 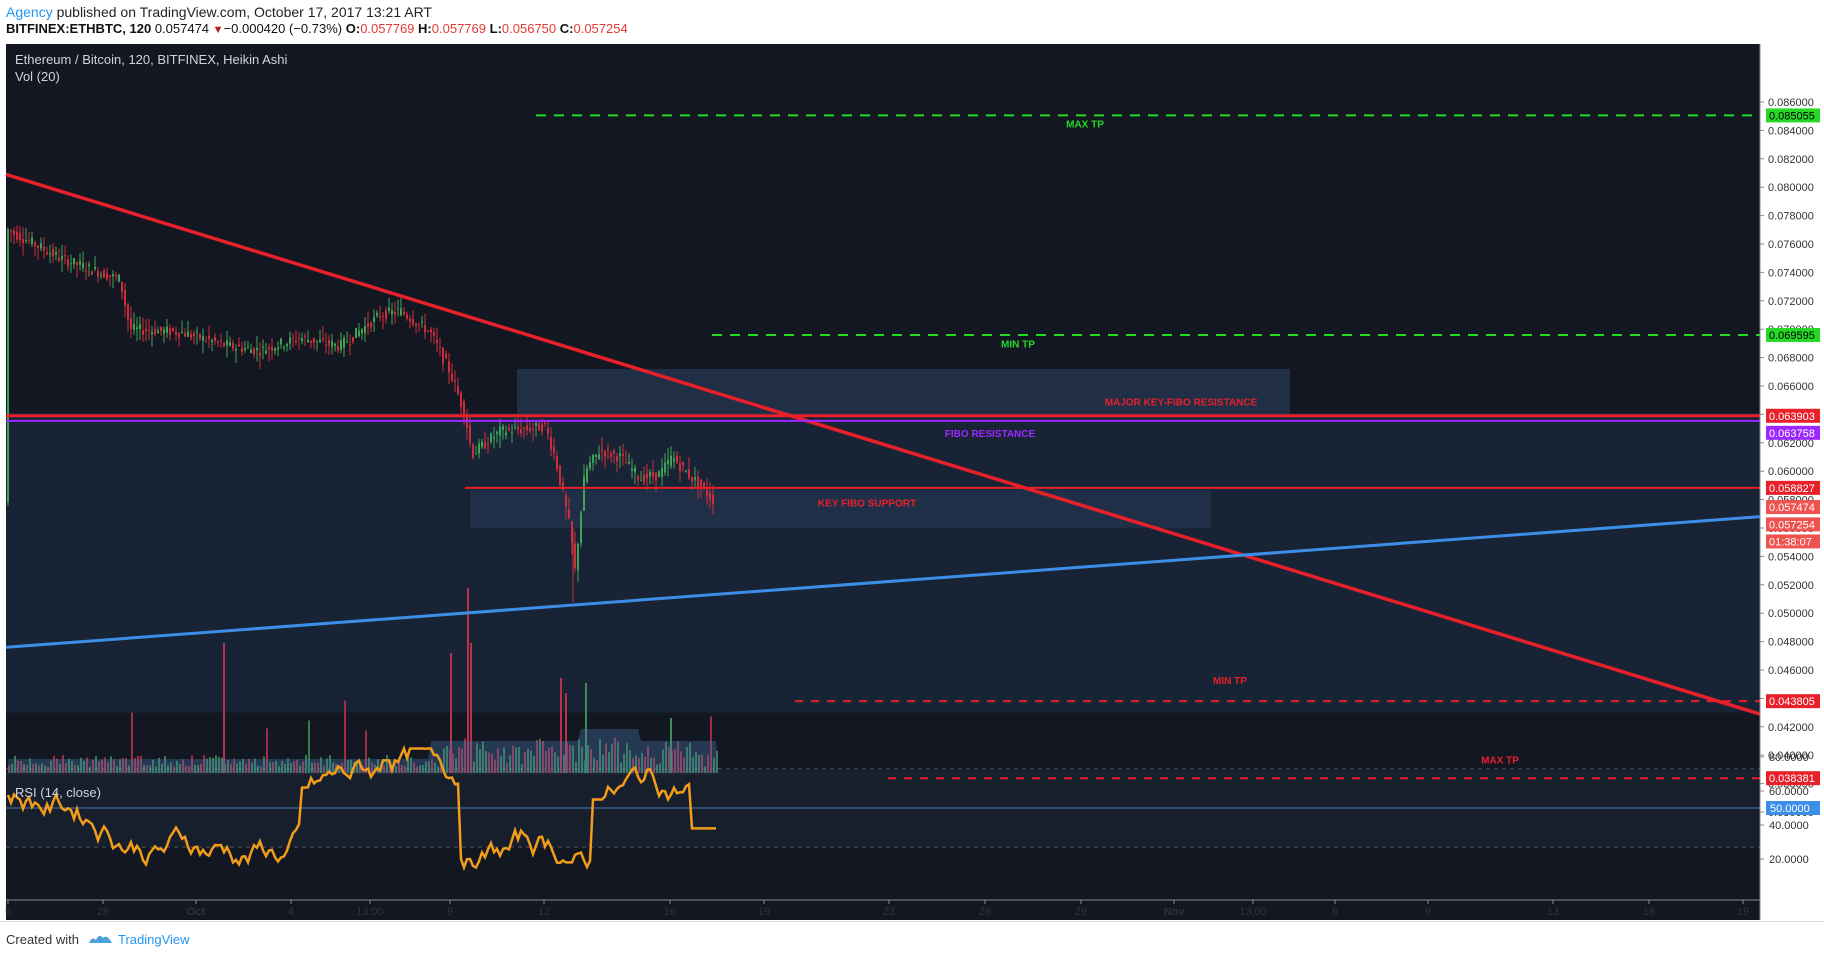 I want to click on ascending-trendline, so click(x=883, y=582).